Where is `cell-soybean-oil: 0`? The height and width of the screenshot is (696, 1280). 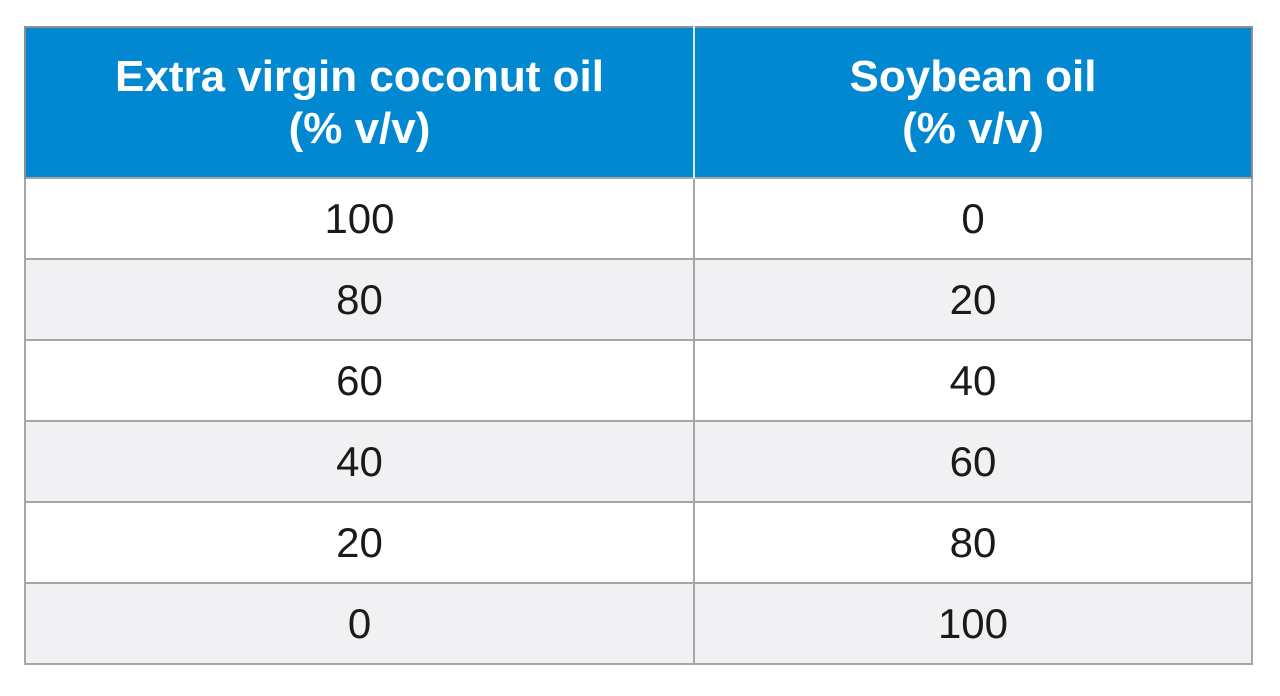 cell-soybean-oil: 0 is located at coordinates (973, 218).